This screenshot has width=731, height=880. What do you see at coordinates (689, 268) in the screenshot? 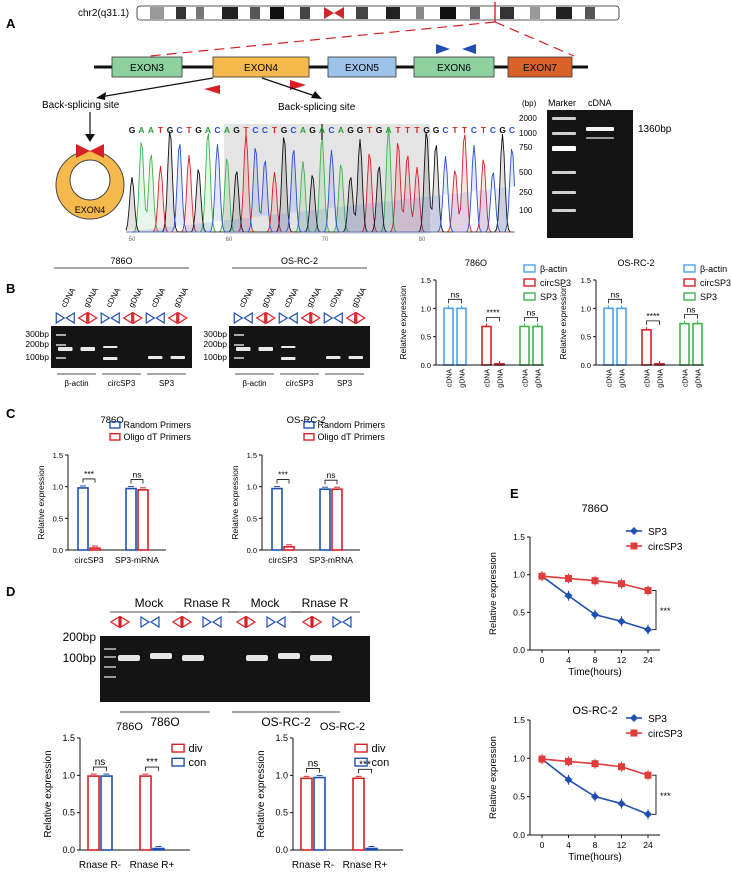
I see `legend-swatch` at bounding box center [689, 268].